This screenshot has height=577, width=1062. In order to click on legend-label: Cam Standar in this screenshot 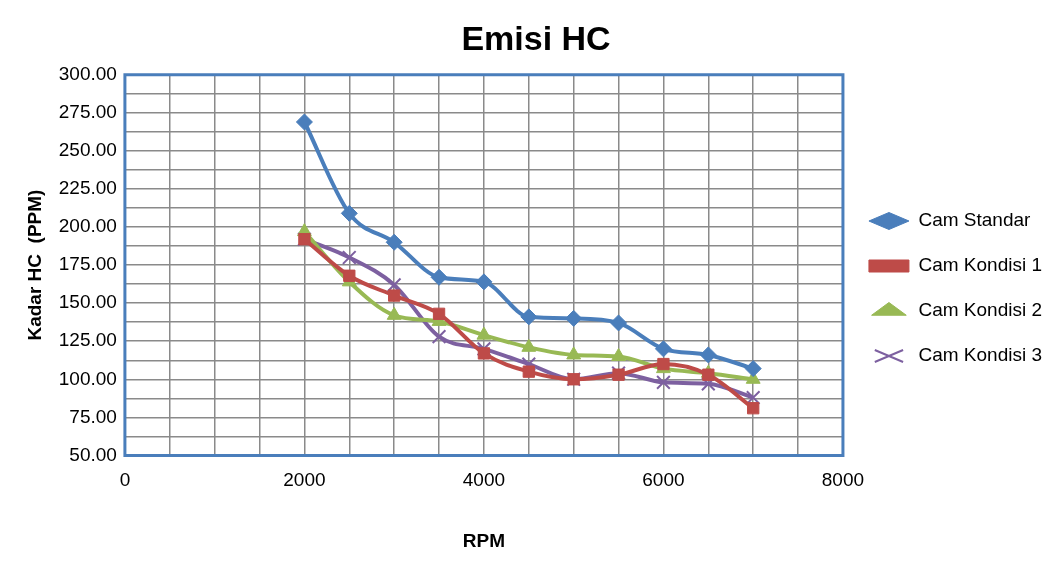, I will do `click(975, 220)`.